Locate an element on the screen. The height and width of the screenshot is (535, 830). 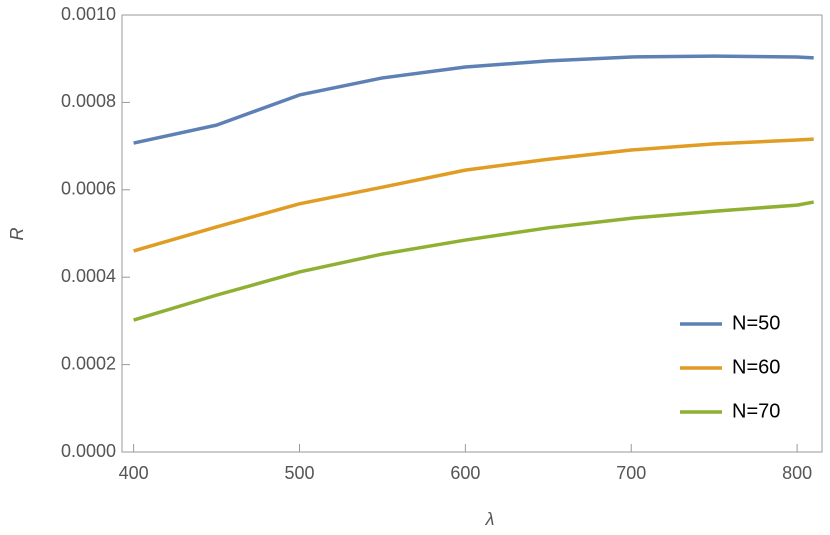
data-line is located at coordinates (473, 99).